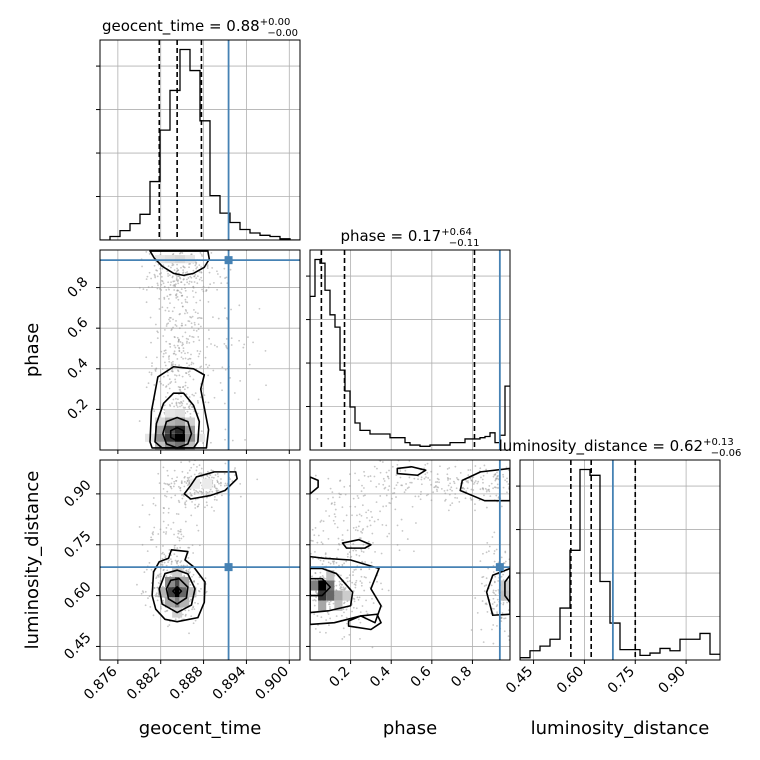 Image resolution: width=760 pixels, height=760 pixels. I want to click on x-axis-label-phase: phase, so click(410, 728).